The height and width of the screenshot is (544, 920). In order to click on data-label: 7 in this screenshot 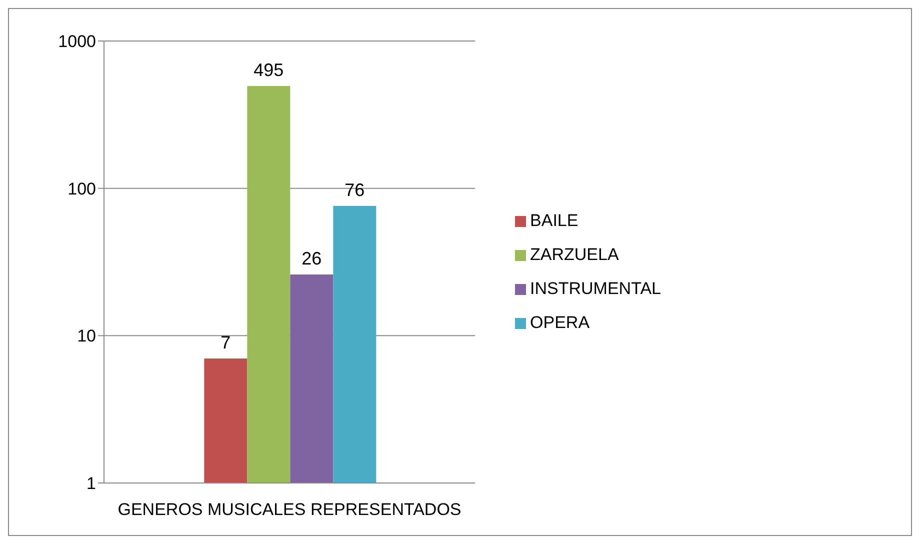, I will do `click(225, 342)`.